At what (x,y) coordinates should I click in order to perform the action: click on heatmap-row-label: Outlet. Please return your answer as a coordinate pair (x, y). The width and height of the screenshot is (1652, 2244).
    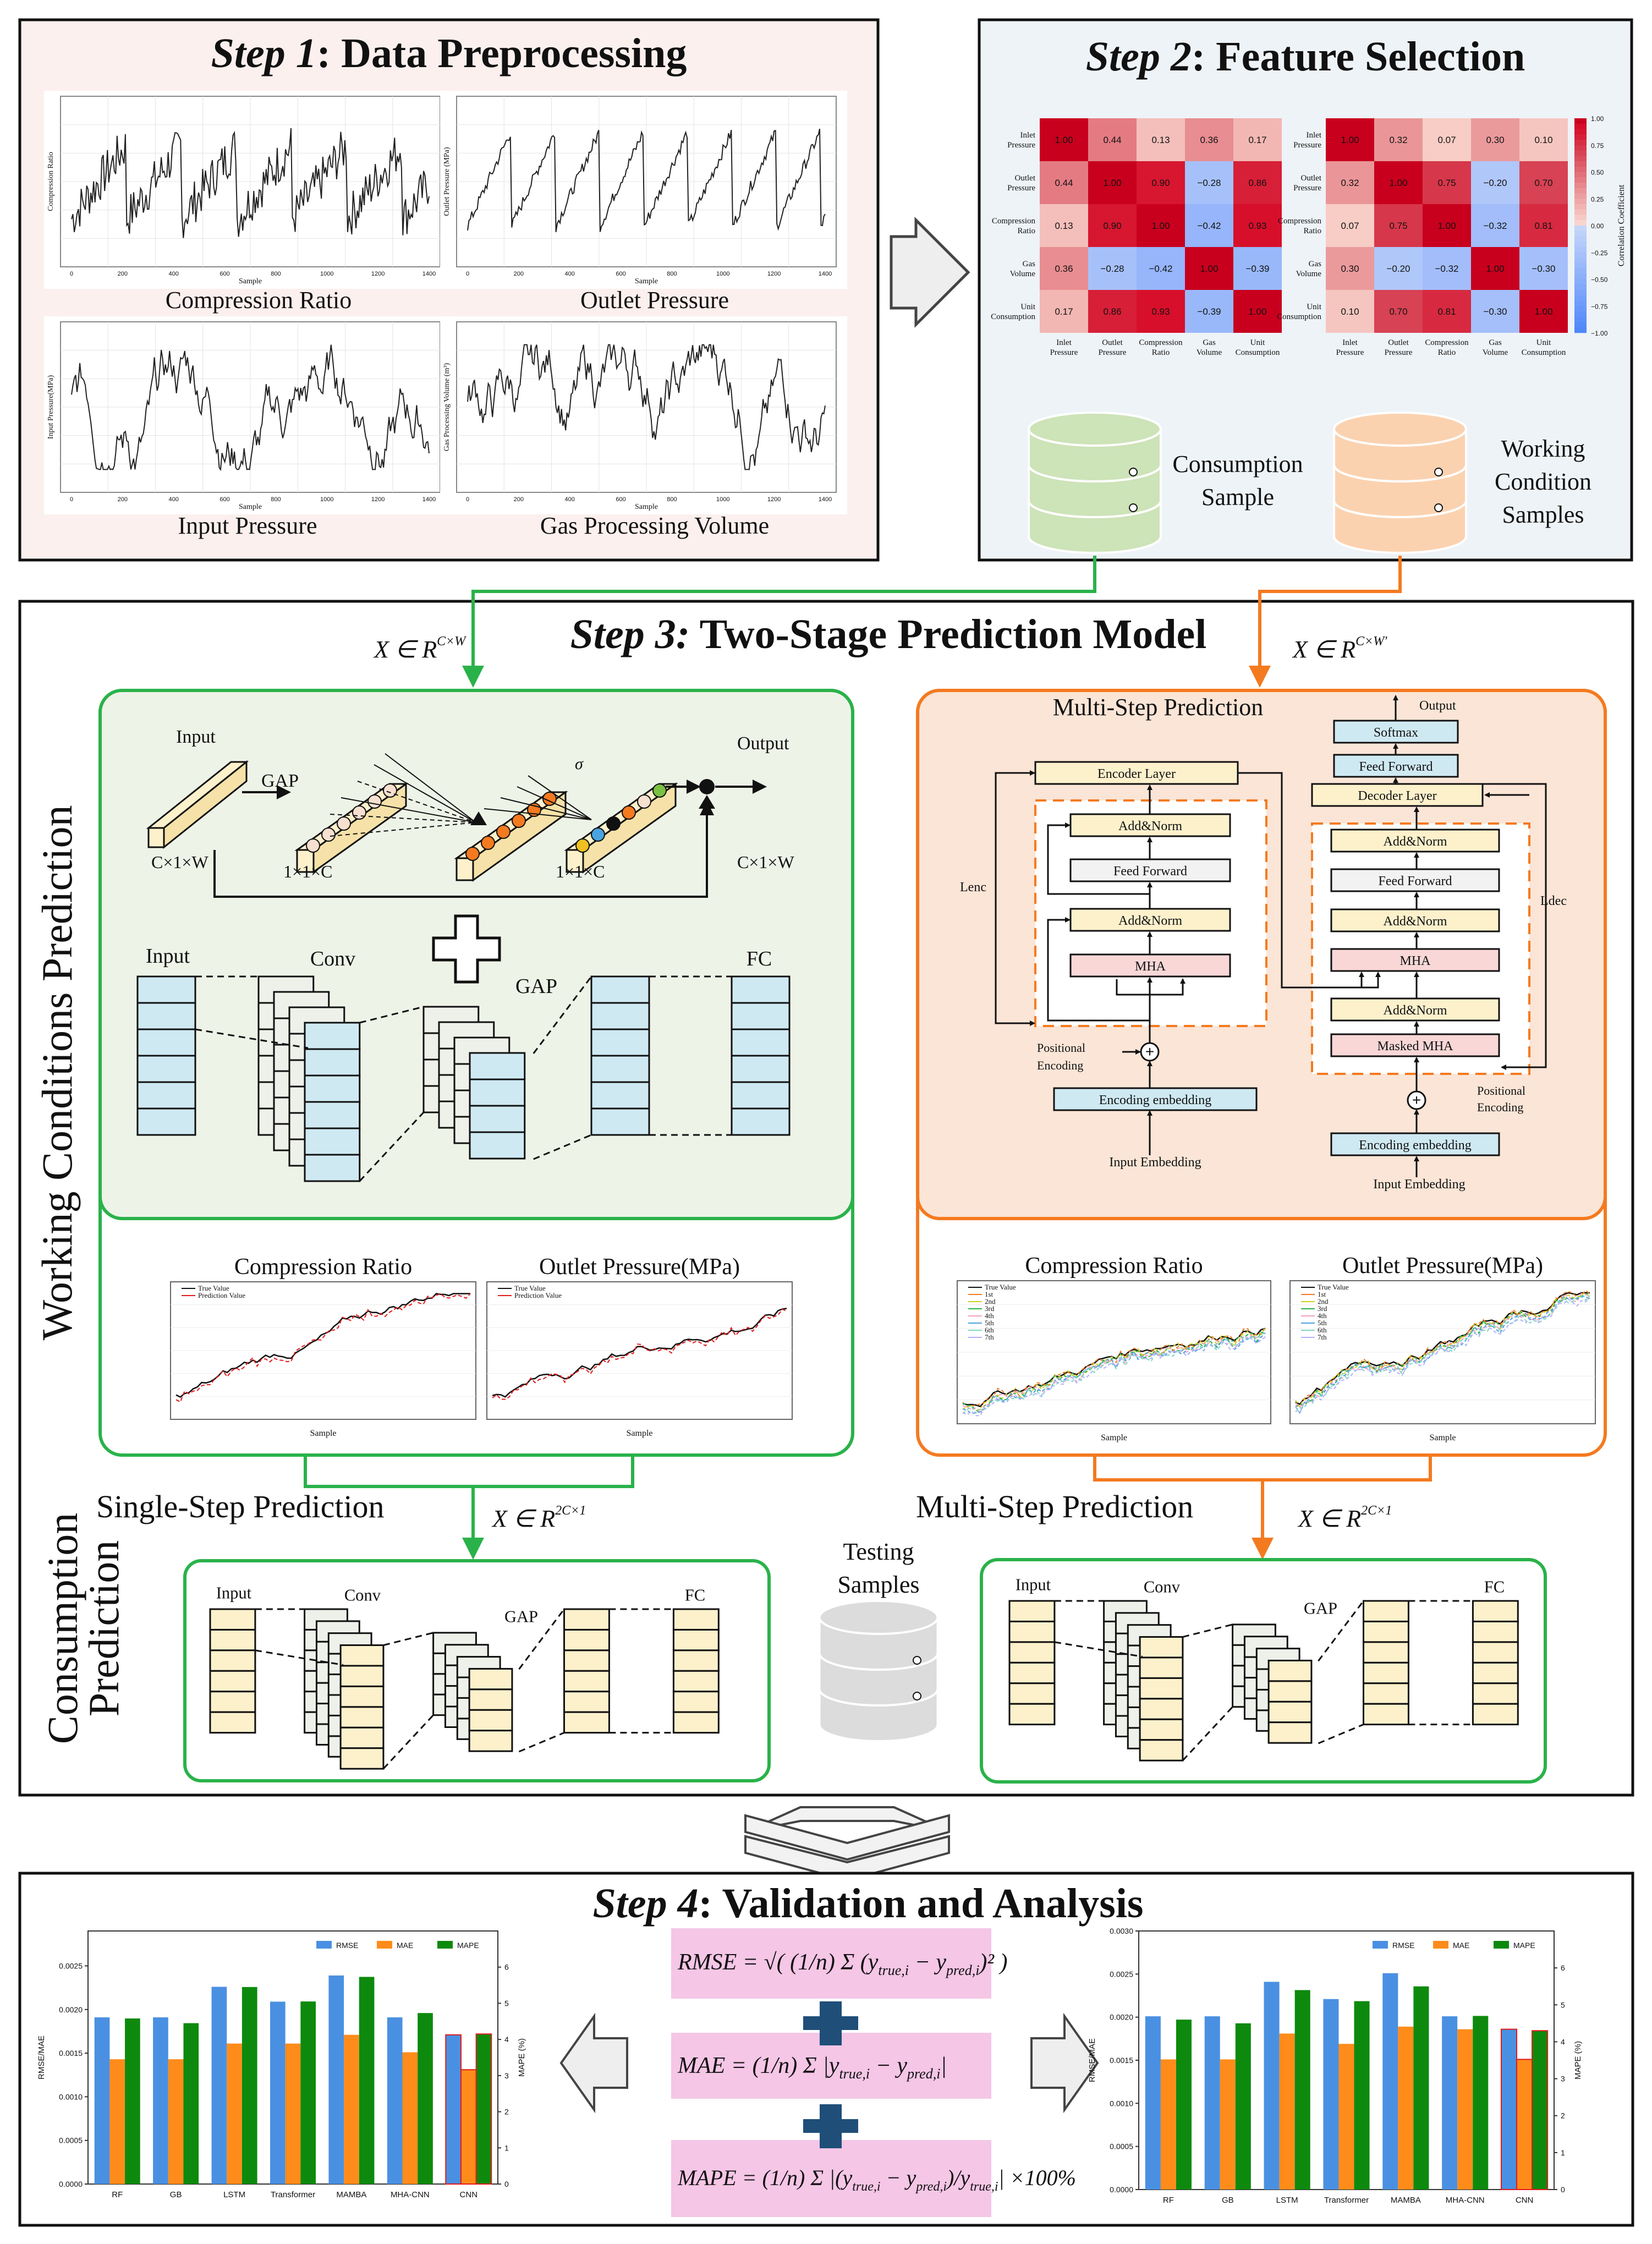
    Looking at the image, I should click on (1311, 178).